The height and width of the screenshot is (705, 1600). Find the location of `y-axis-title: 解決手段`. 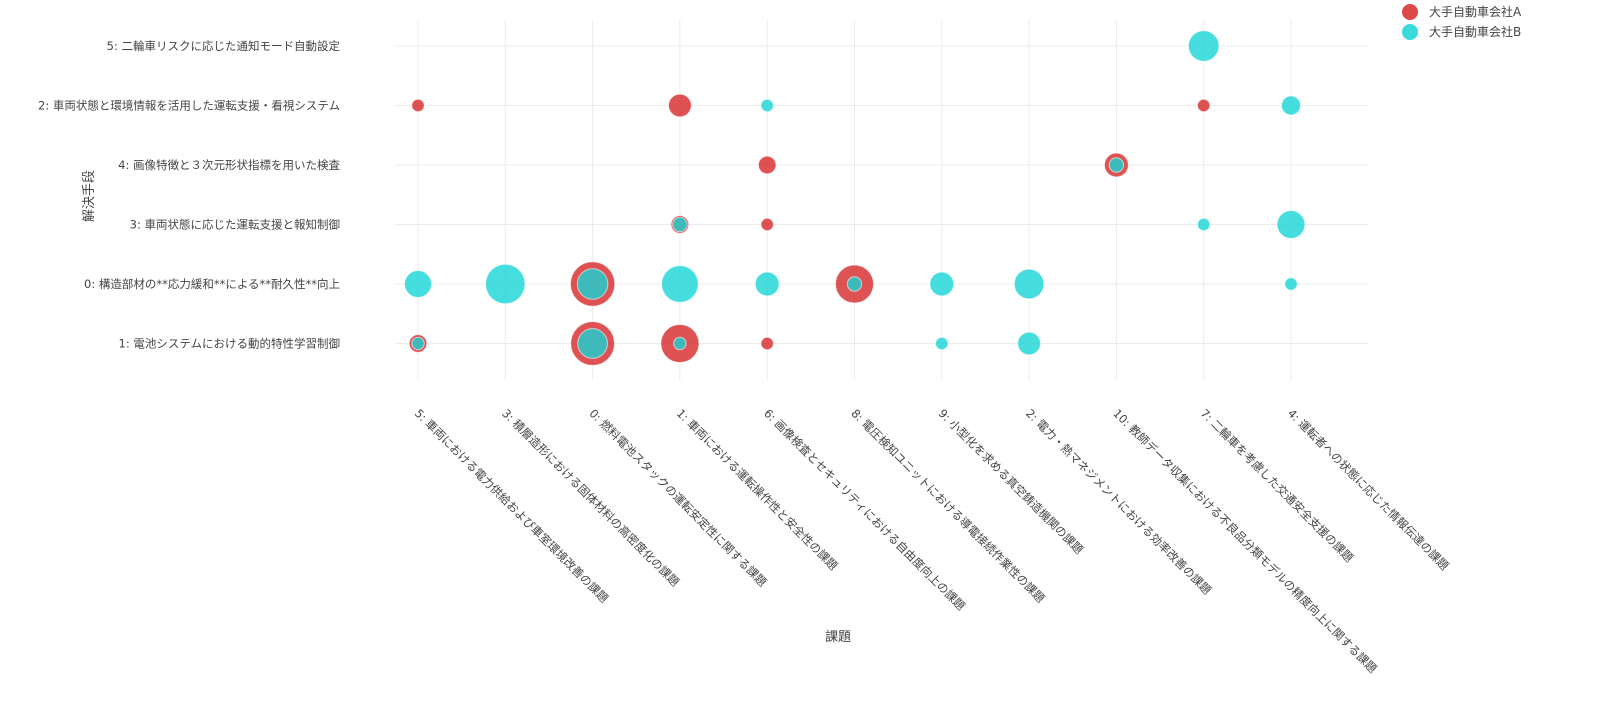

y-axis-title: 解決手段 is located at coordinates (89, 196).